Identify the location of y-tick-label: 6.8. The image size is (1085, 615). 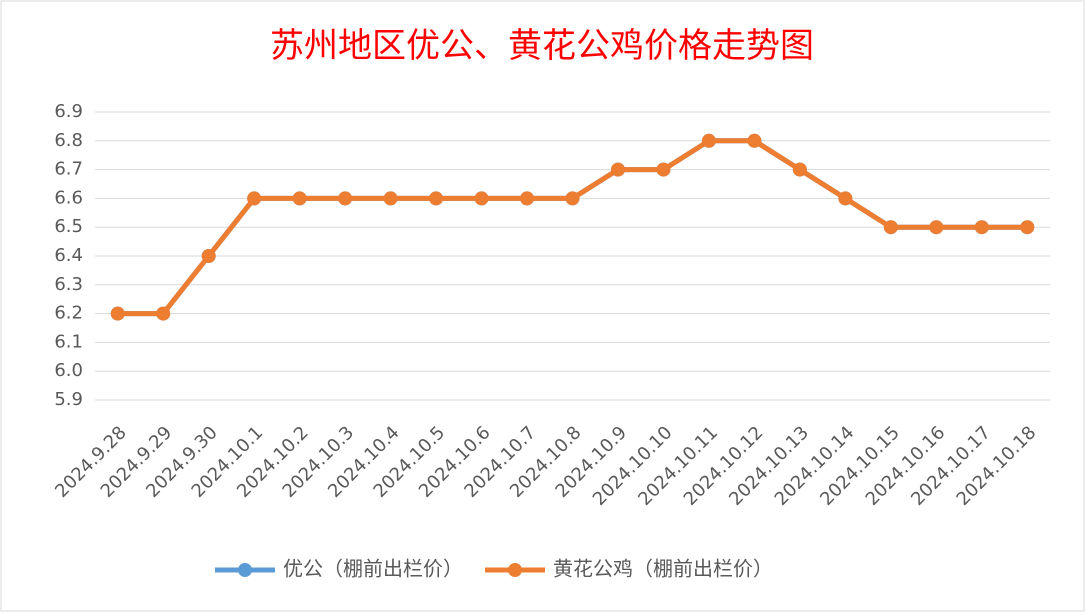
(68, 140).